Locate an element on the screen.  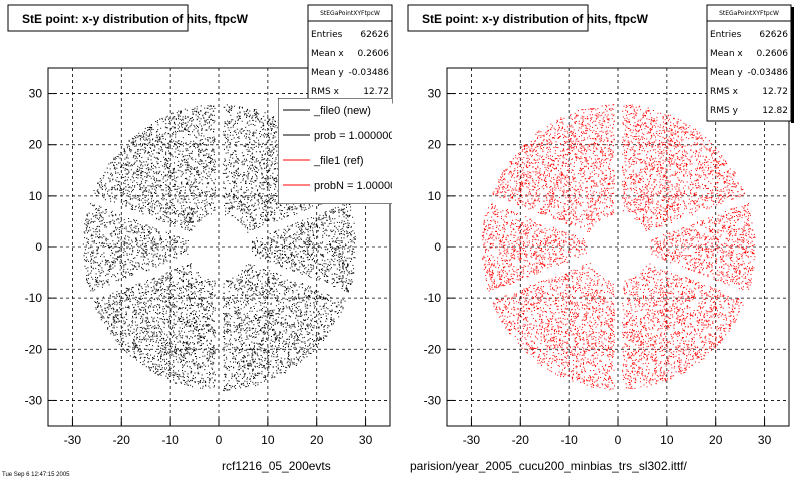
footer-timestamp: Tue Sep 6 12:47:15 2005 is located at coordinates (36, 475).